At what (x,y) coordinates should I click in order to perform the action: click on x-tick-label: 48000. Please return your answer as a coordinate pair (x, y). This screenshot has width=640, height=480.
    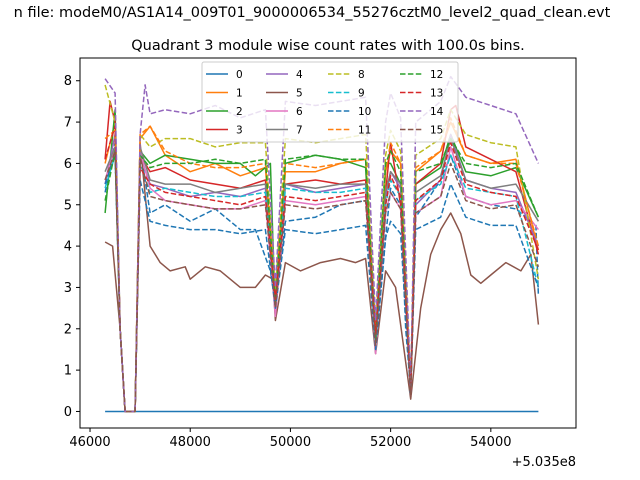
    Looking at the image, I should click on (190, 442).